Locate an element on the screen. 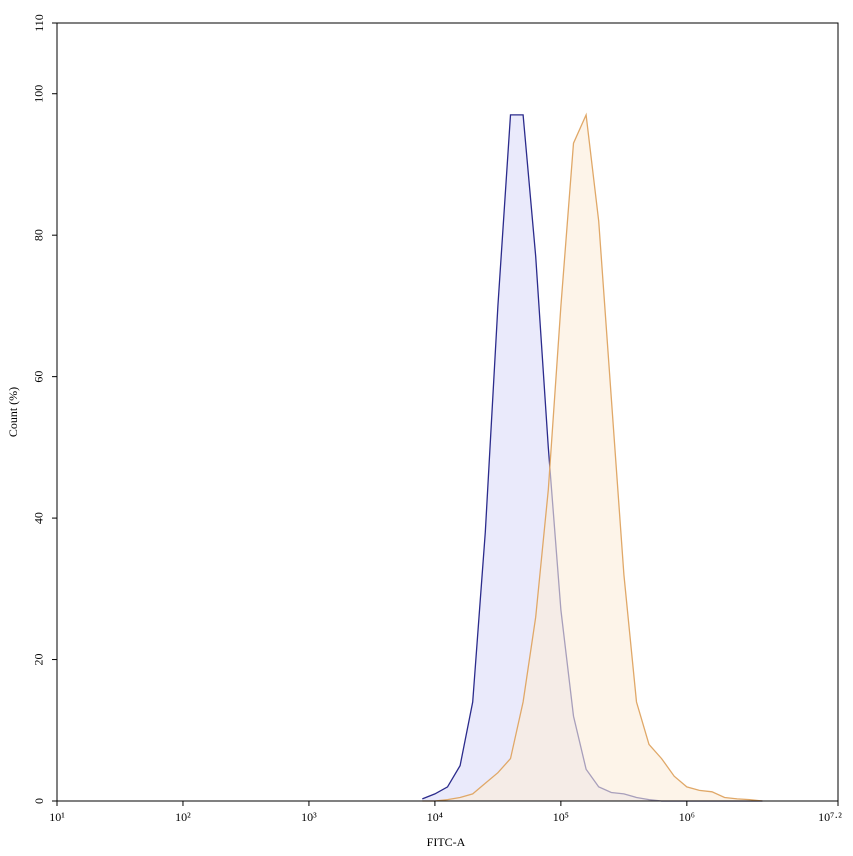 The height and width of the screenshot is (856, 853). x-tick-label: 10² is located at coordinates (183, 817).